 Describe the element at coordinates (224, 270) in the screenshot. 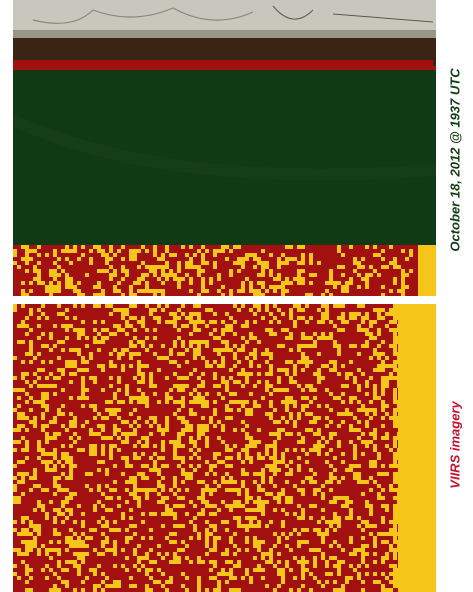

I see `top-mask-pixels` at that location.